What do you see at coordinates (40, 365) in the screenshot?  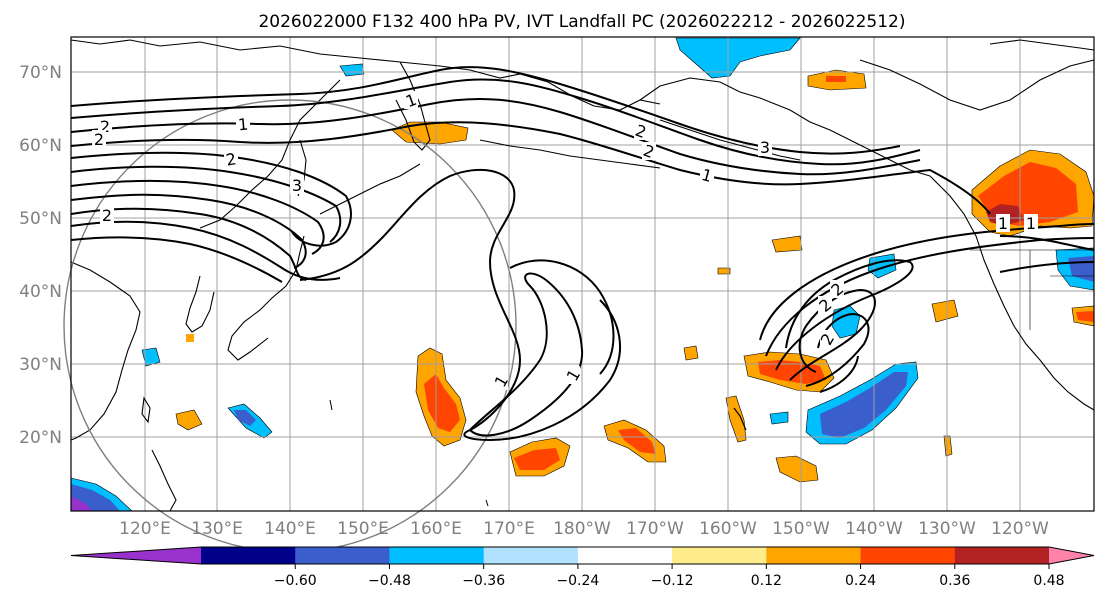 I see `lat-tick-label: 30°N` at bounding box center [40, 365].